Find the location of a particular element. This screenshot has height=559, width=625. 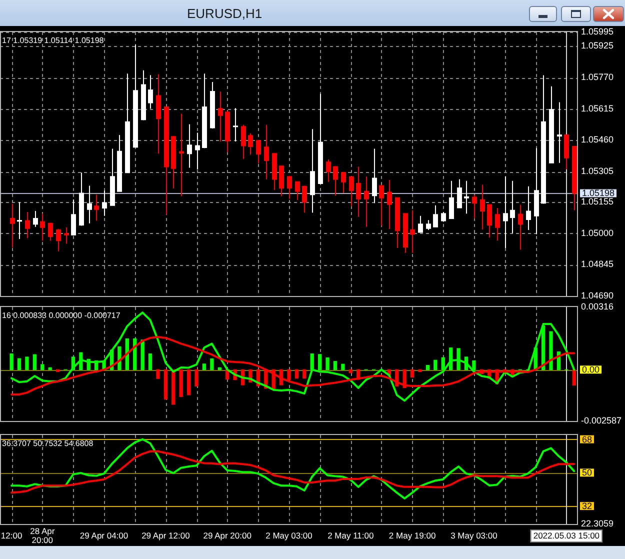

annotation: 16 0.000833 0.000000 -0.000717 is located at coordinates (61, 315).